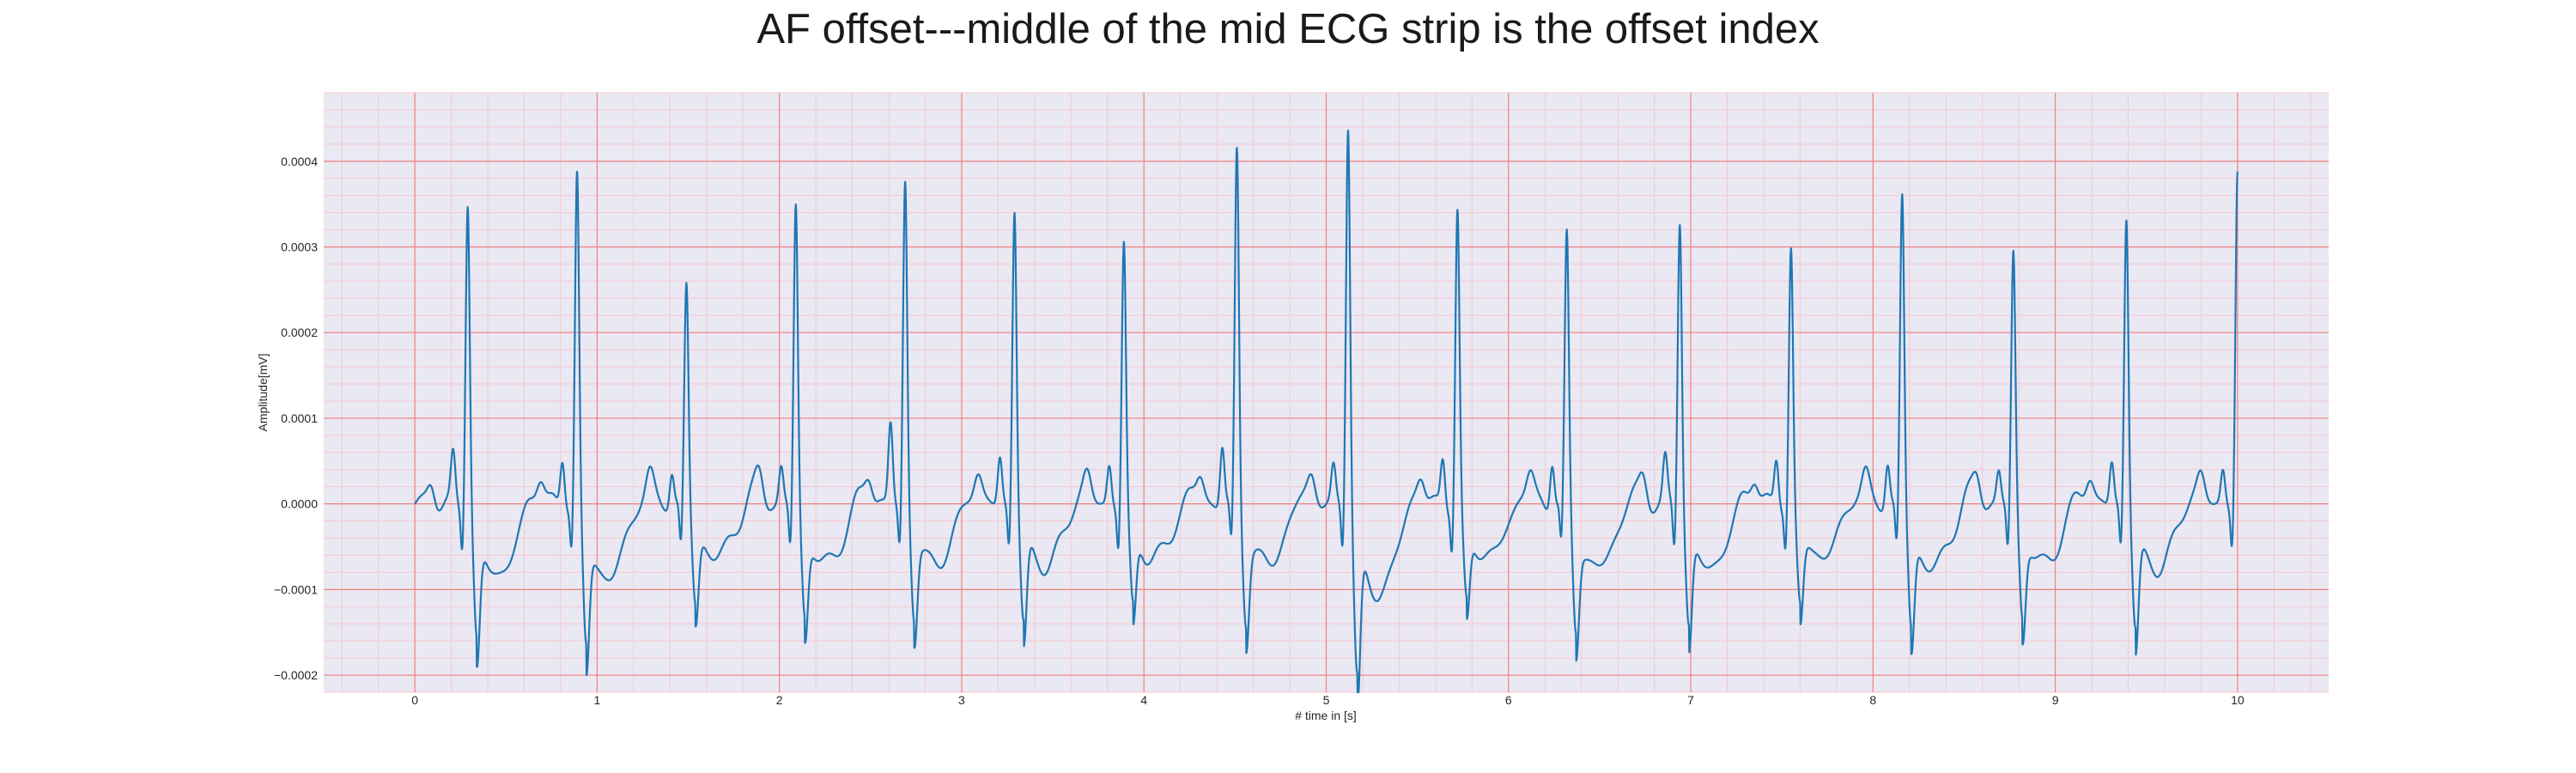 This screenshot has height=773, width=2576. I want to click on x-tick-label: 6, so click(1508, 700).